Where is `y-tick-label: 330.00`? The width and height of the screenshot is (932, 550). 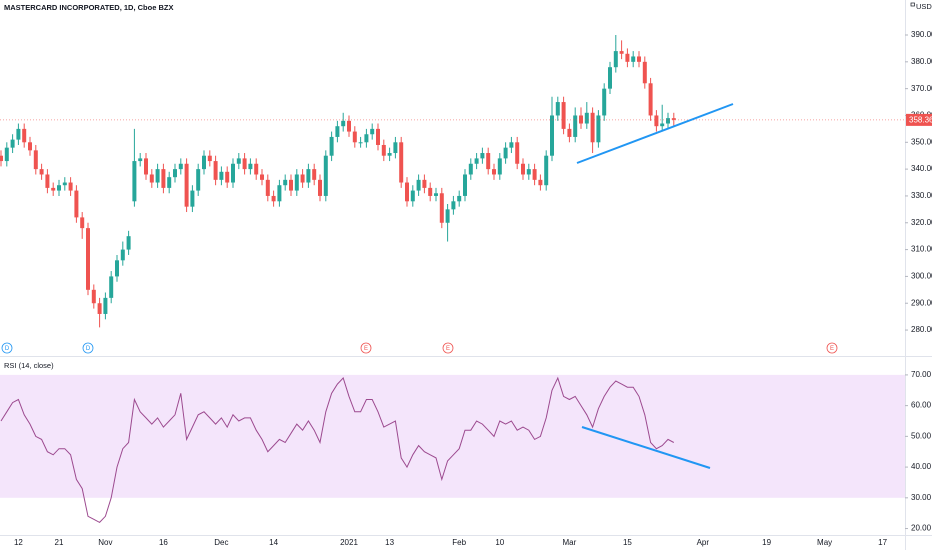 y-tick-label: 330.00 is located at coordinates (921, 195).